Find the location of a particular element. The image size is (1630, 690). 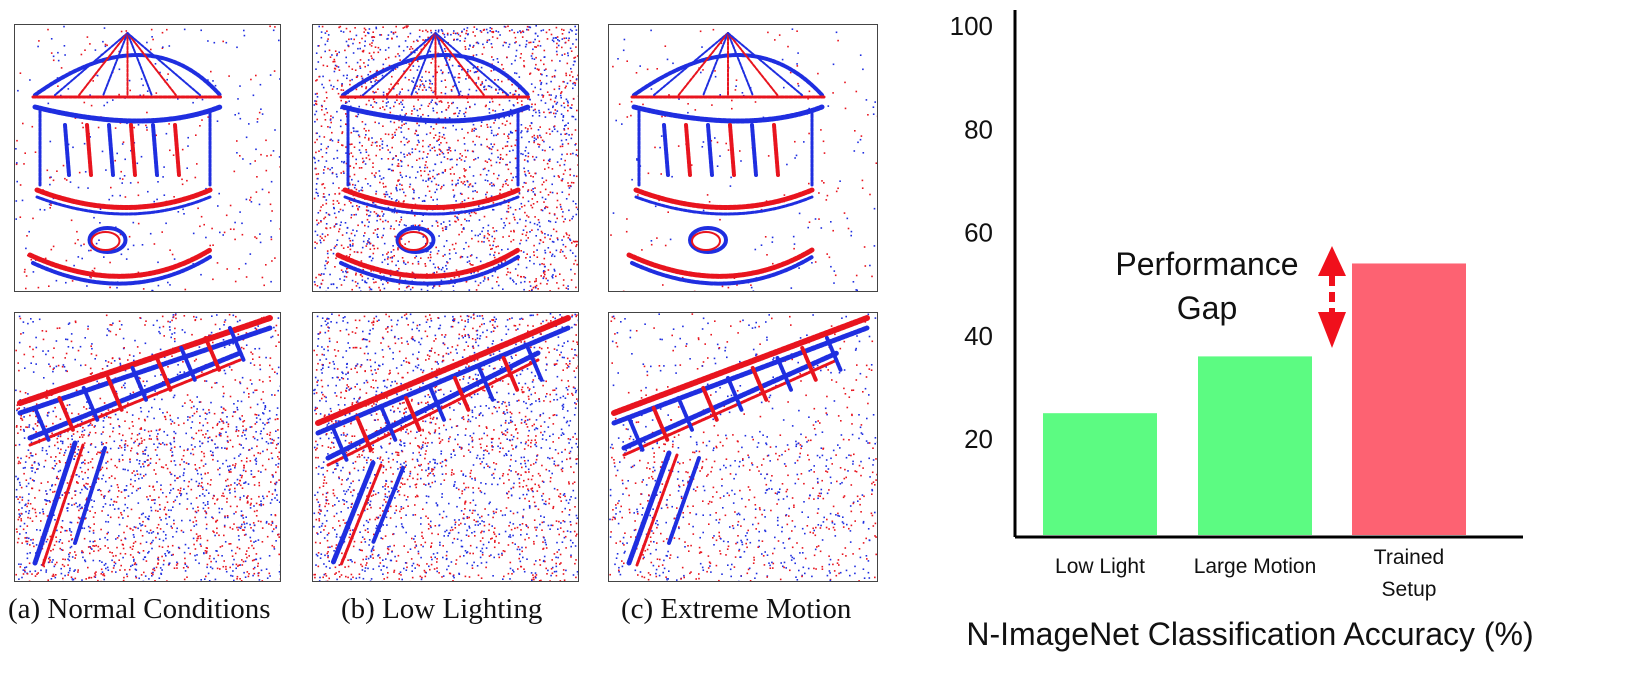

event-image-carousel-motion is located at coordinates (743, 158).